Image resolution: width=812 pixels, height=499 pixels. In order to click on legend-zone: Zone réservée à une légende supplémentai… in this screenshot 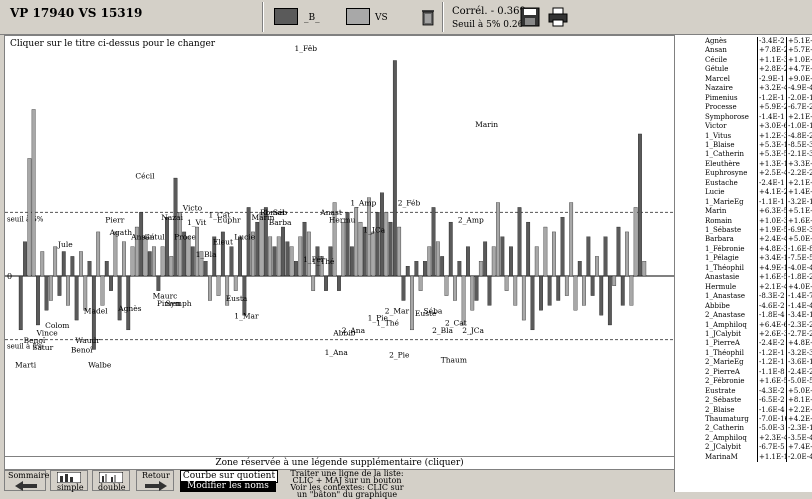, I will do `click(339, 463)`.